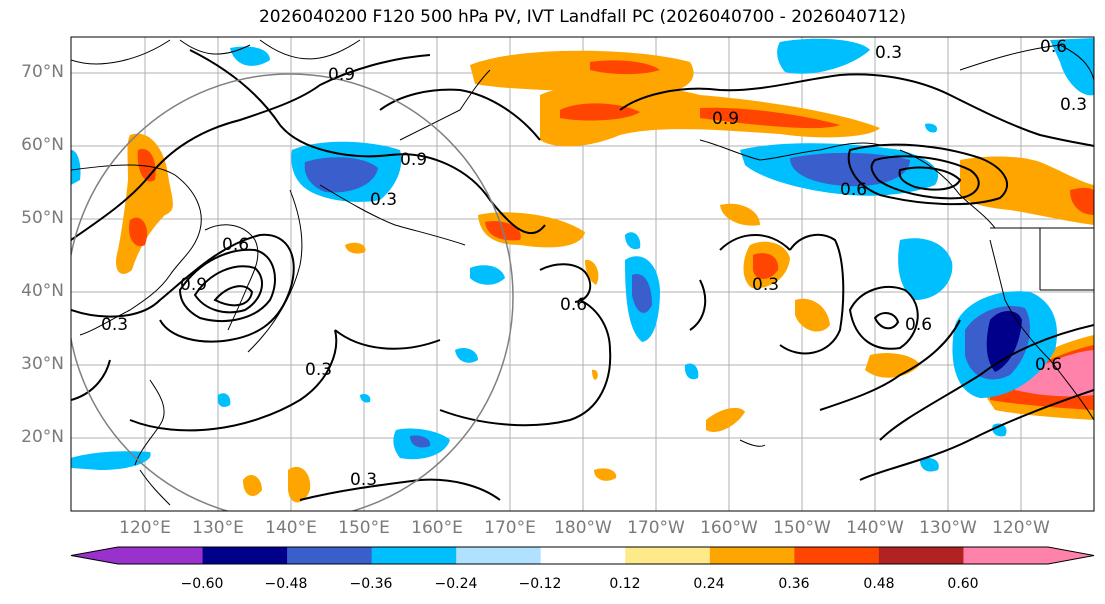 This screenshot has width=1105, height=604. I want to click on lon-label: 170°W, so click(656, 528).